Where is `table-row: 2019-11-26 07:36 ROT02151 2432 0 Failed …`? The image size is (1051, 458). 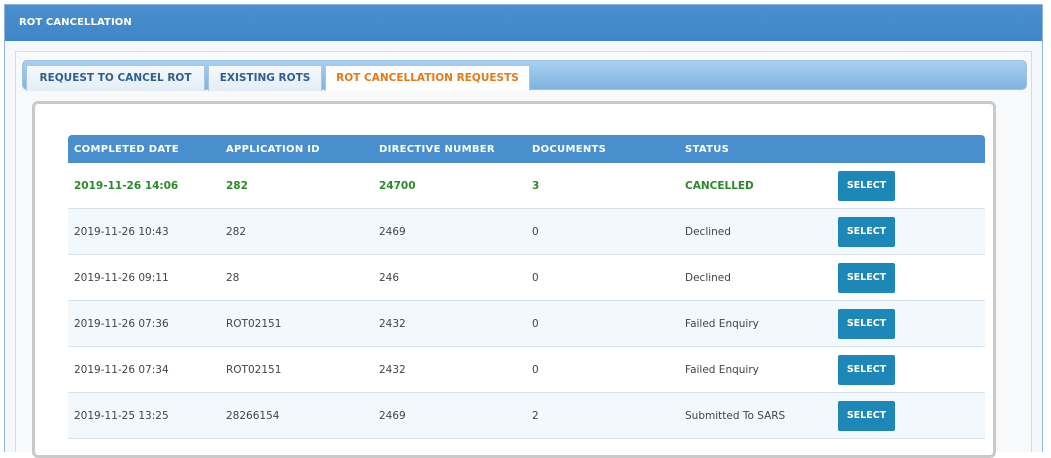
table-row: 2019-11-26 07:36 ROT02151 2432 0 Failed … is located at coordinates (526, 323).